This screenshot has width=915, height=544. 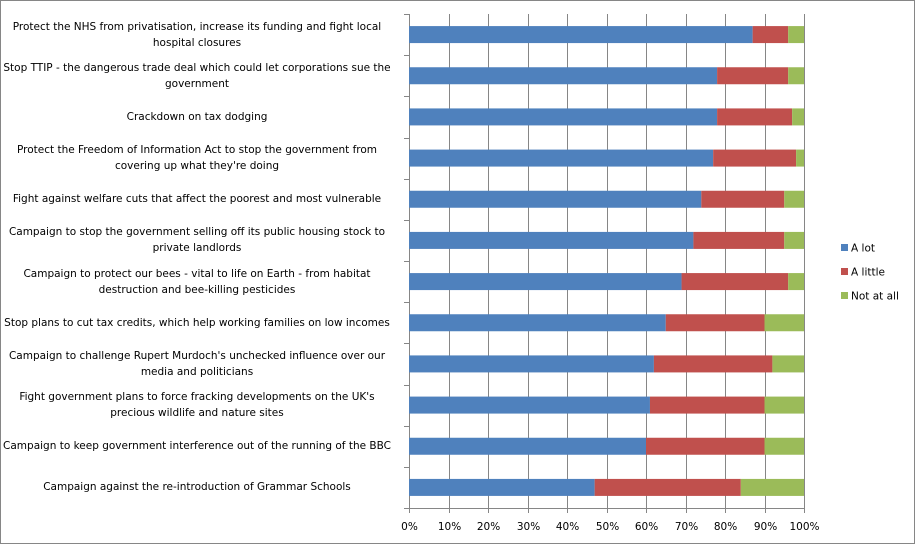 What do you see at coordinates (567, 527) in the screenshot?
I see `x-tick-label: 40%` at bounding box center [567, 527].